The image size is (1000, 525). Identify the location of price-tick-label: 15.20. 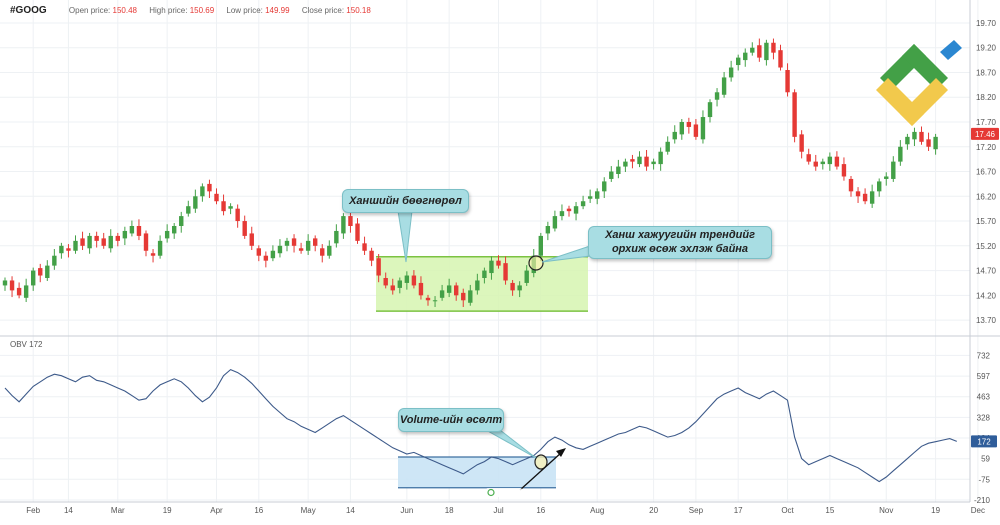
(986, 246).